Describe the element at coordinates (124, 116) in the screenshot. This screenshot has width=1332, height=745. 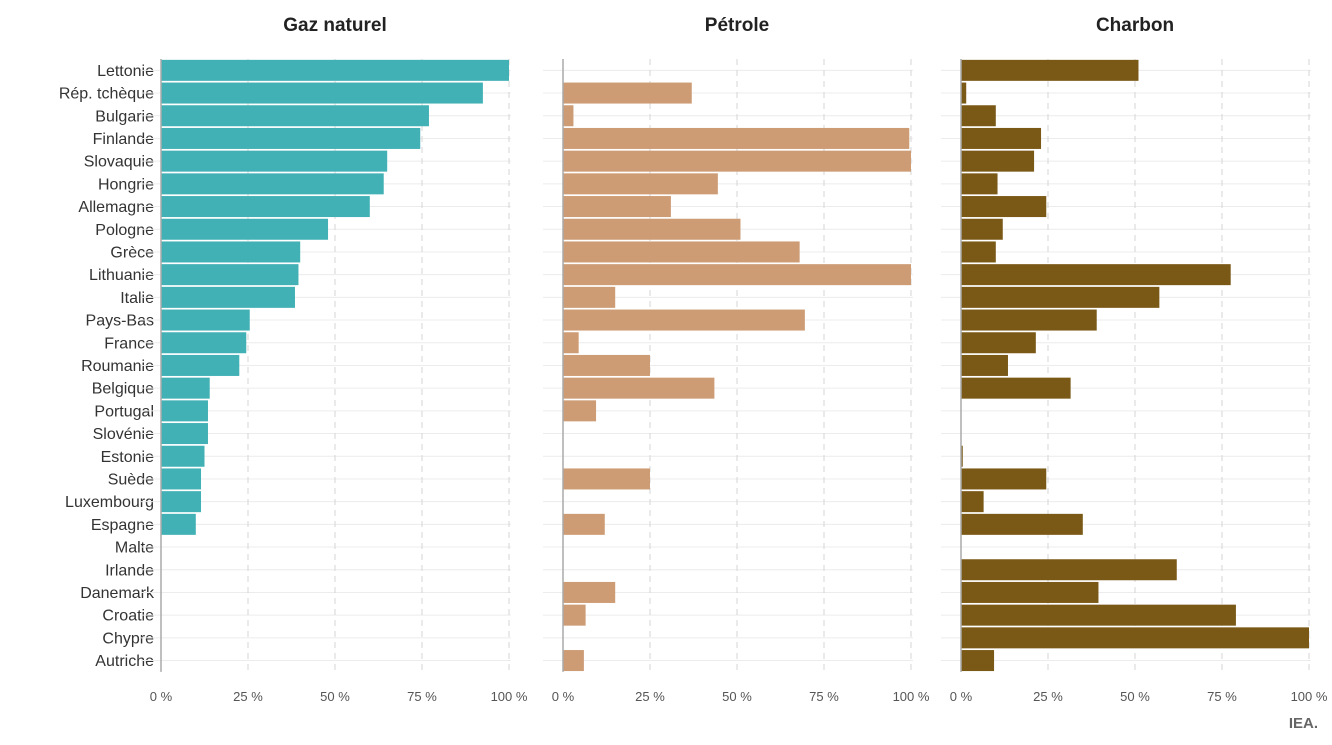
I see `category-label: Bulgarie` at that location.